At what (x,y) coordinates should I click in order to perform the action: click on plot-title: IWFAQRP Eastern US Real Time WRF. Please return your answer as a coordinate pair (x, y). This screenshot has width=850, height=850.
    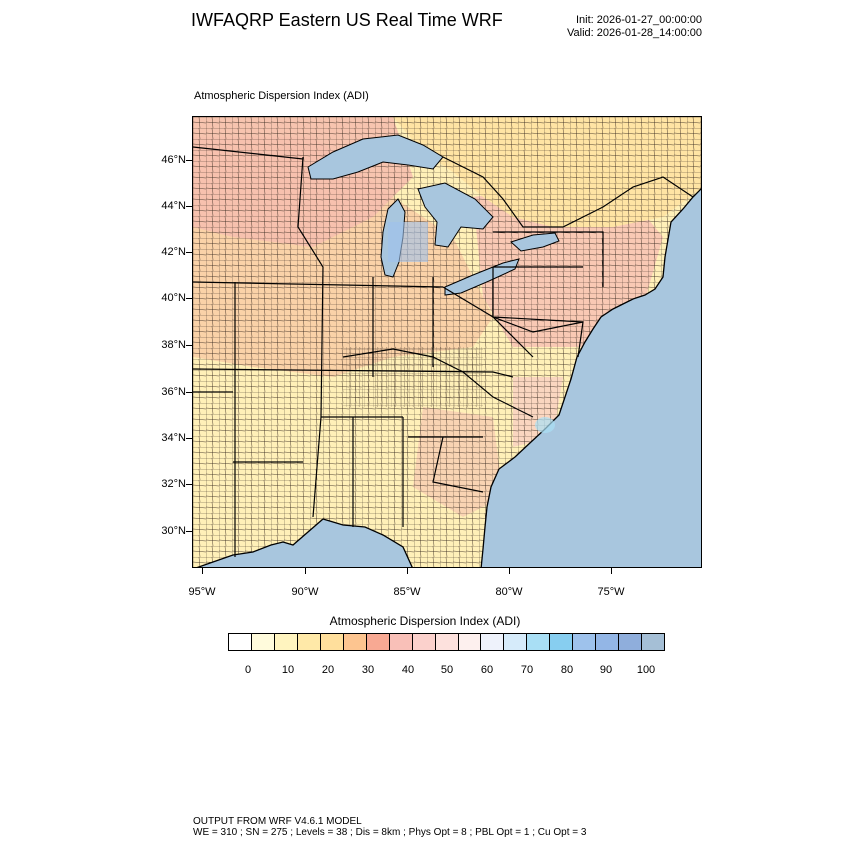
    Looking at the image, I should click on (347, 20).